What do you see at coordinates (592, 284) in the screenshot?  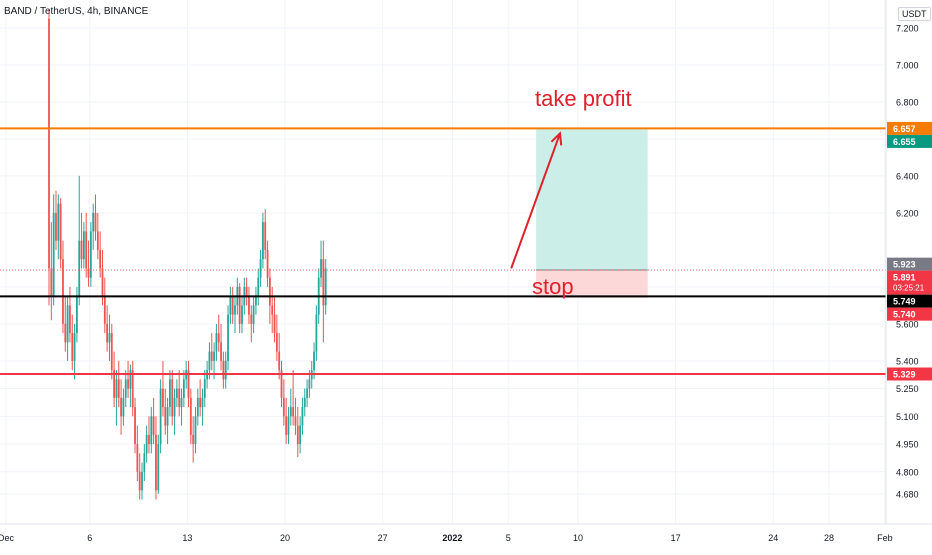 I see `stop-loss-zone` at bounding box center [592, 284].